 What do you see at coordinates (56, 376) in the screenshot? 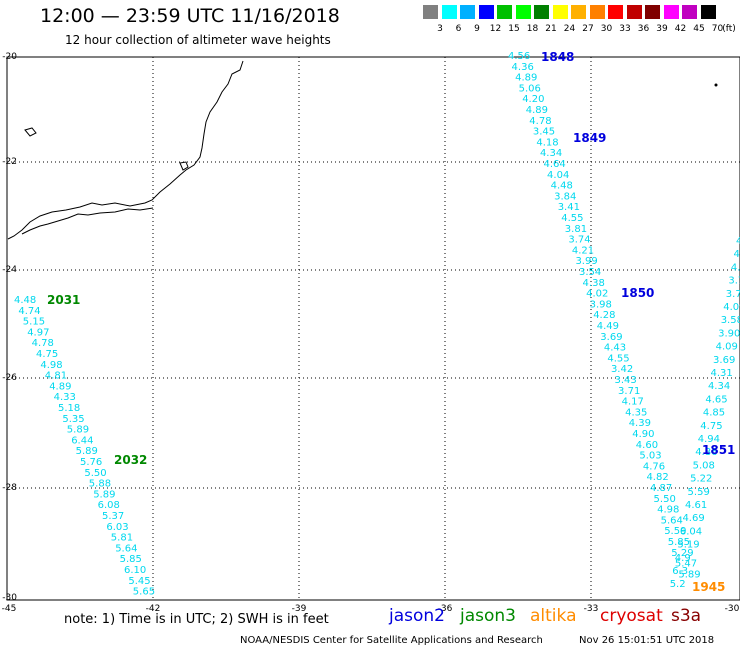
I see `swh-value: 4.81` at bounding box center [56, 376].